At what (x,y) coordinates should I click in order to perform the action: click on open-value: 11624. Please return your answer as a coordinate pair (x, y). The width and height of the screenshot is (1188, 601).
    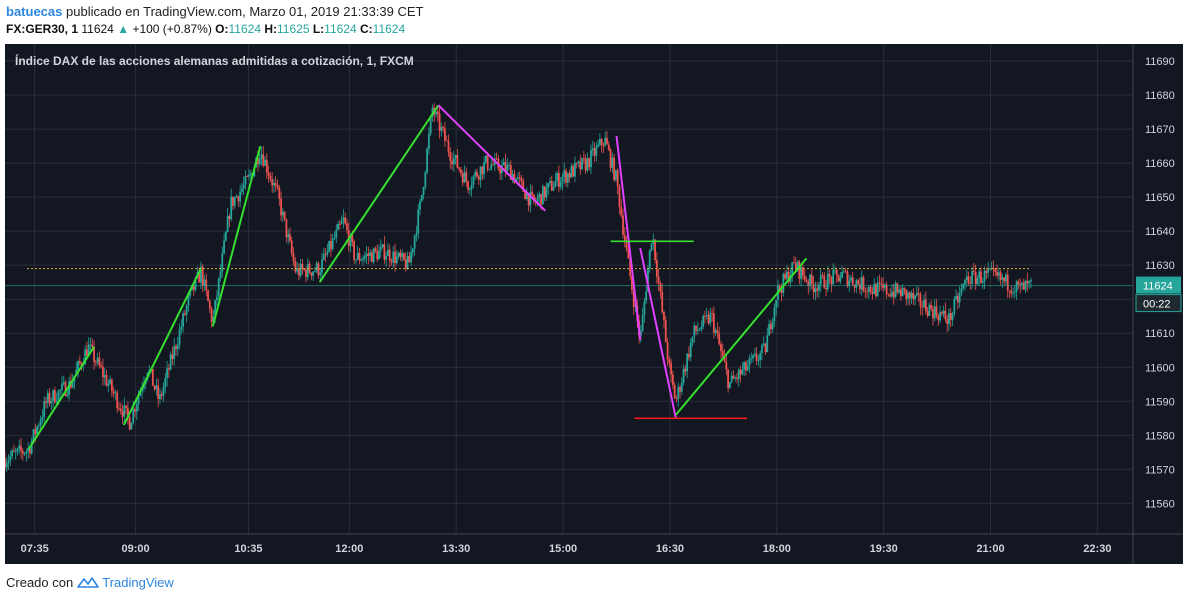
    Looking at the image, I should click on (244, 29).